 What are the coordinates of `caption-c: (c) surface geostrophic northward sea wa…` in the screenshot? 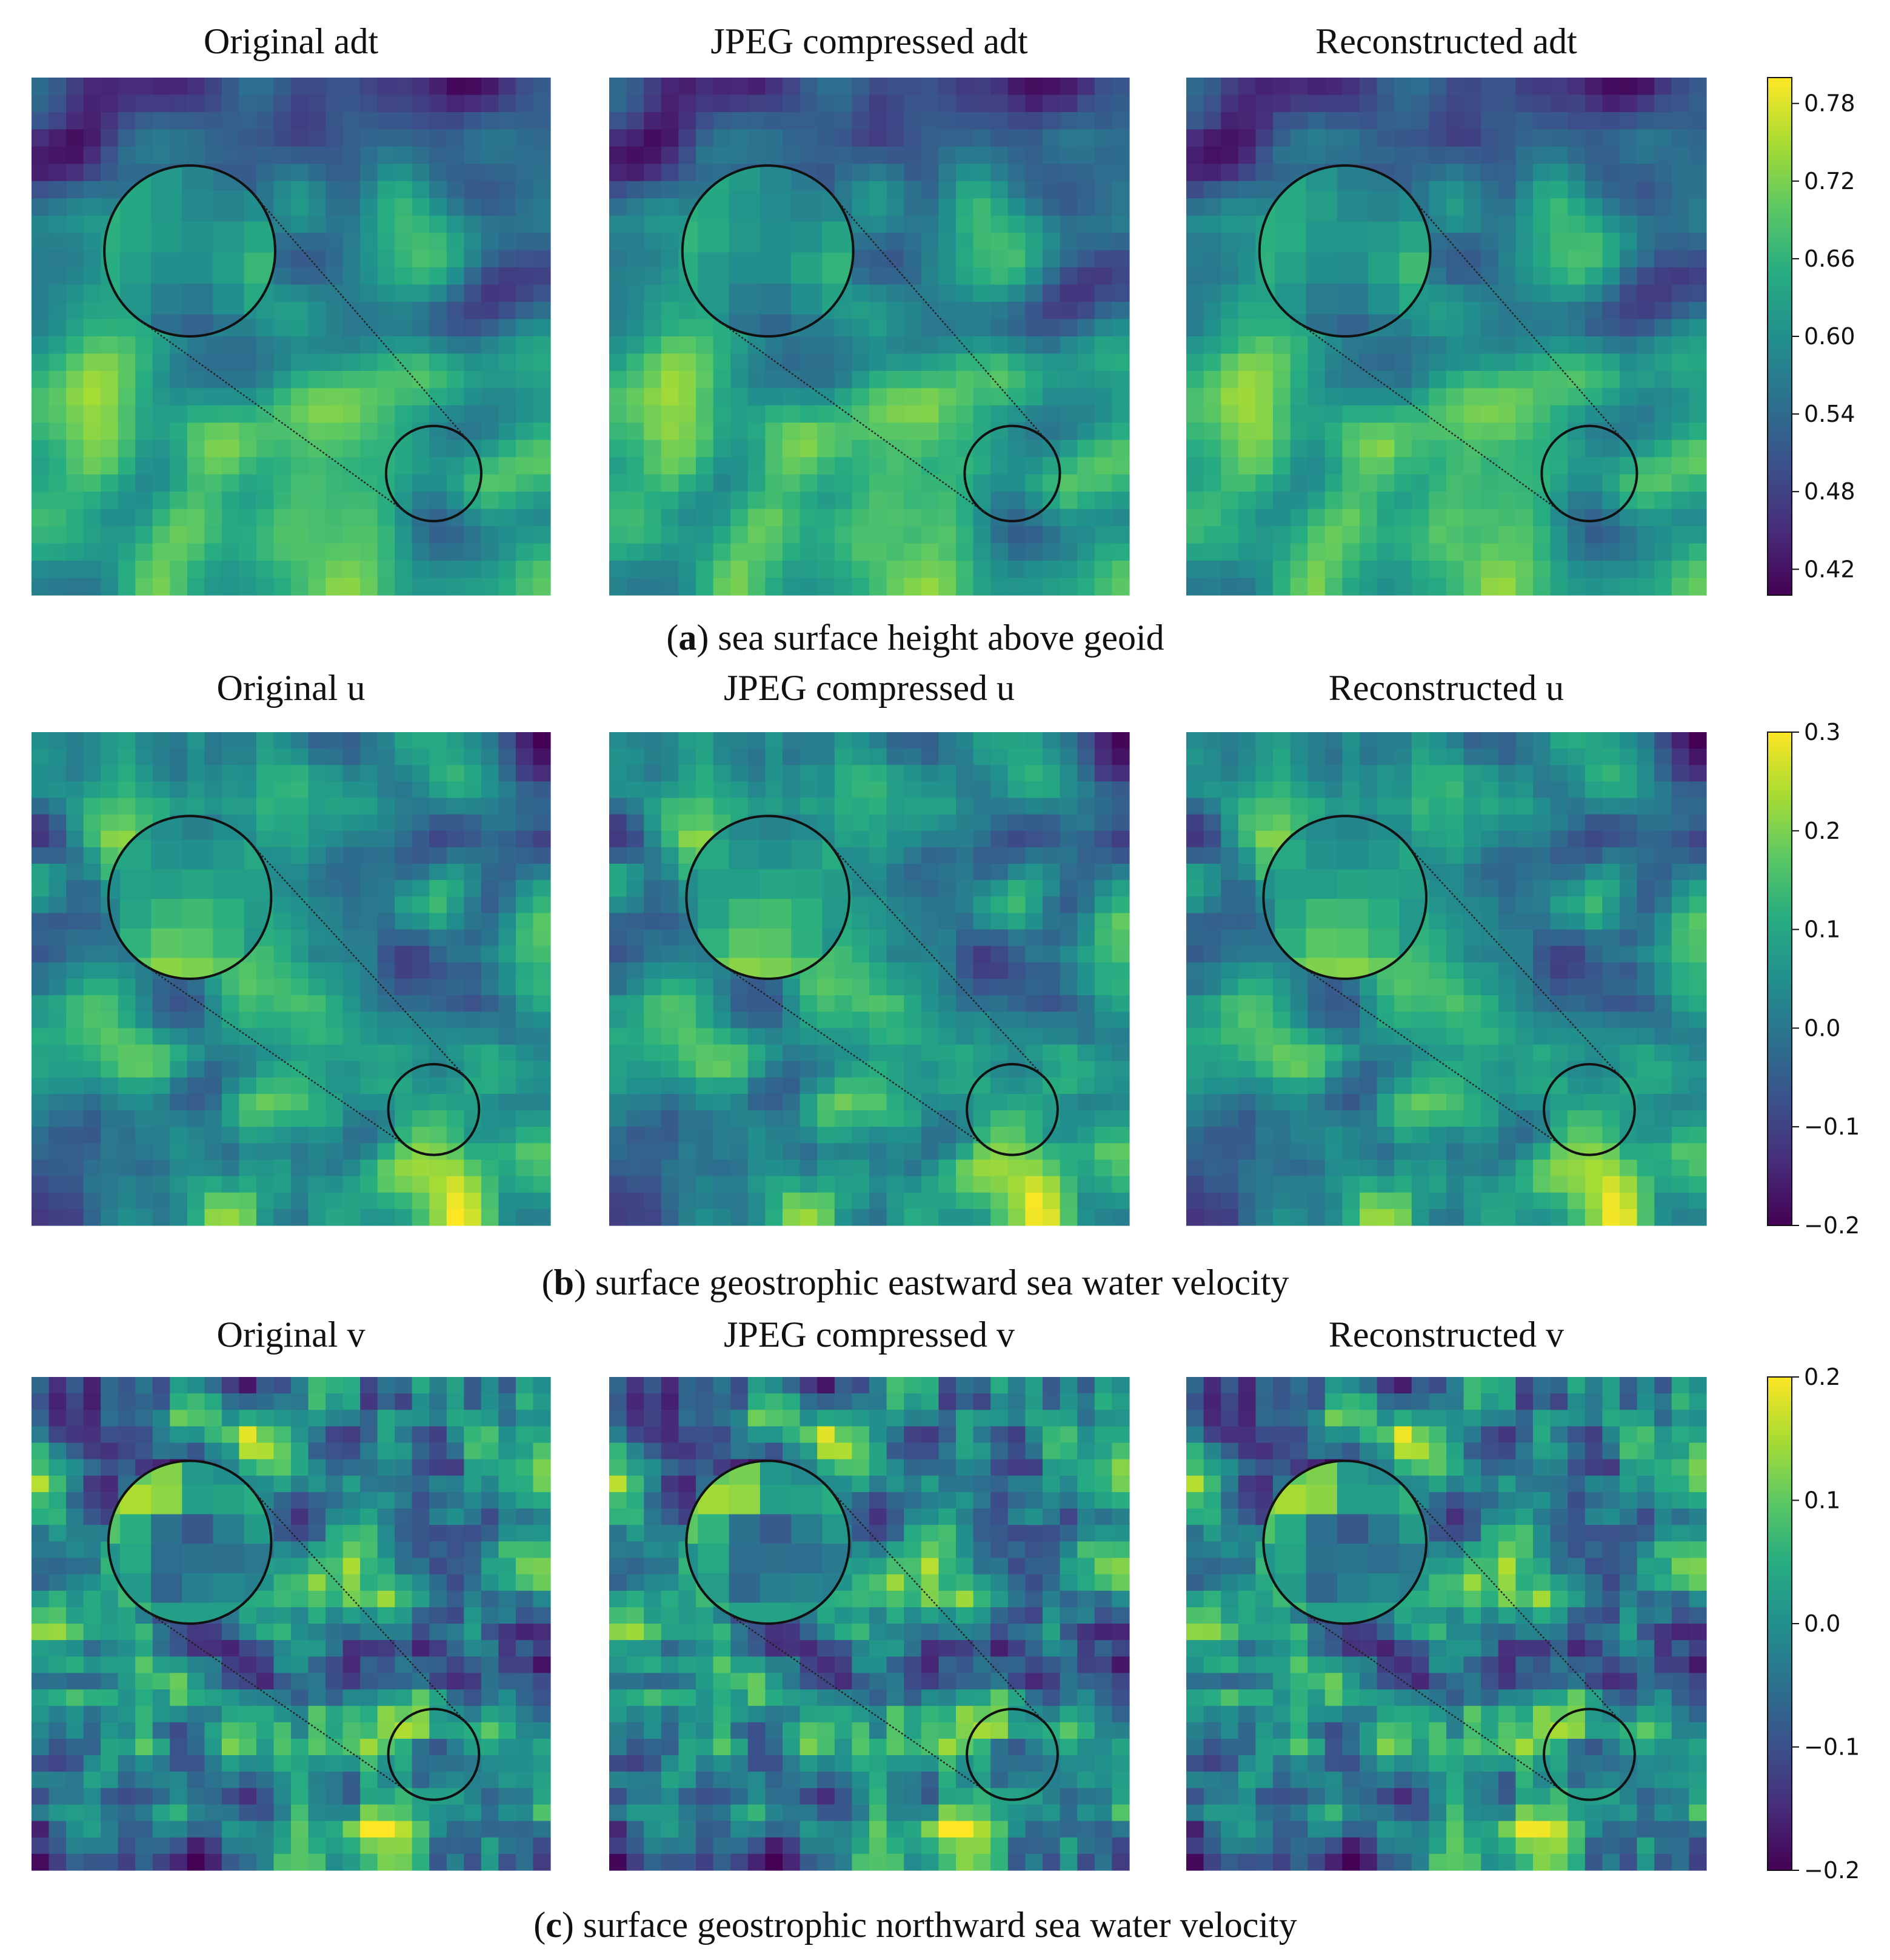 It's located at (915, 1925).